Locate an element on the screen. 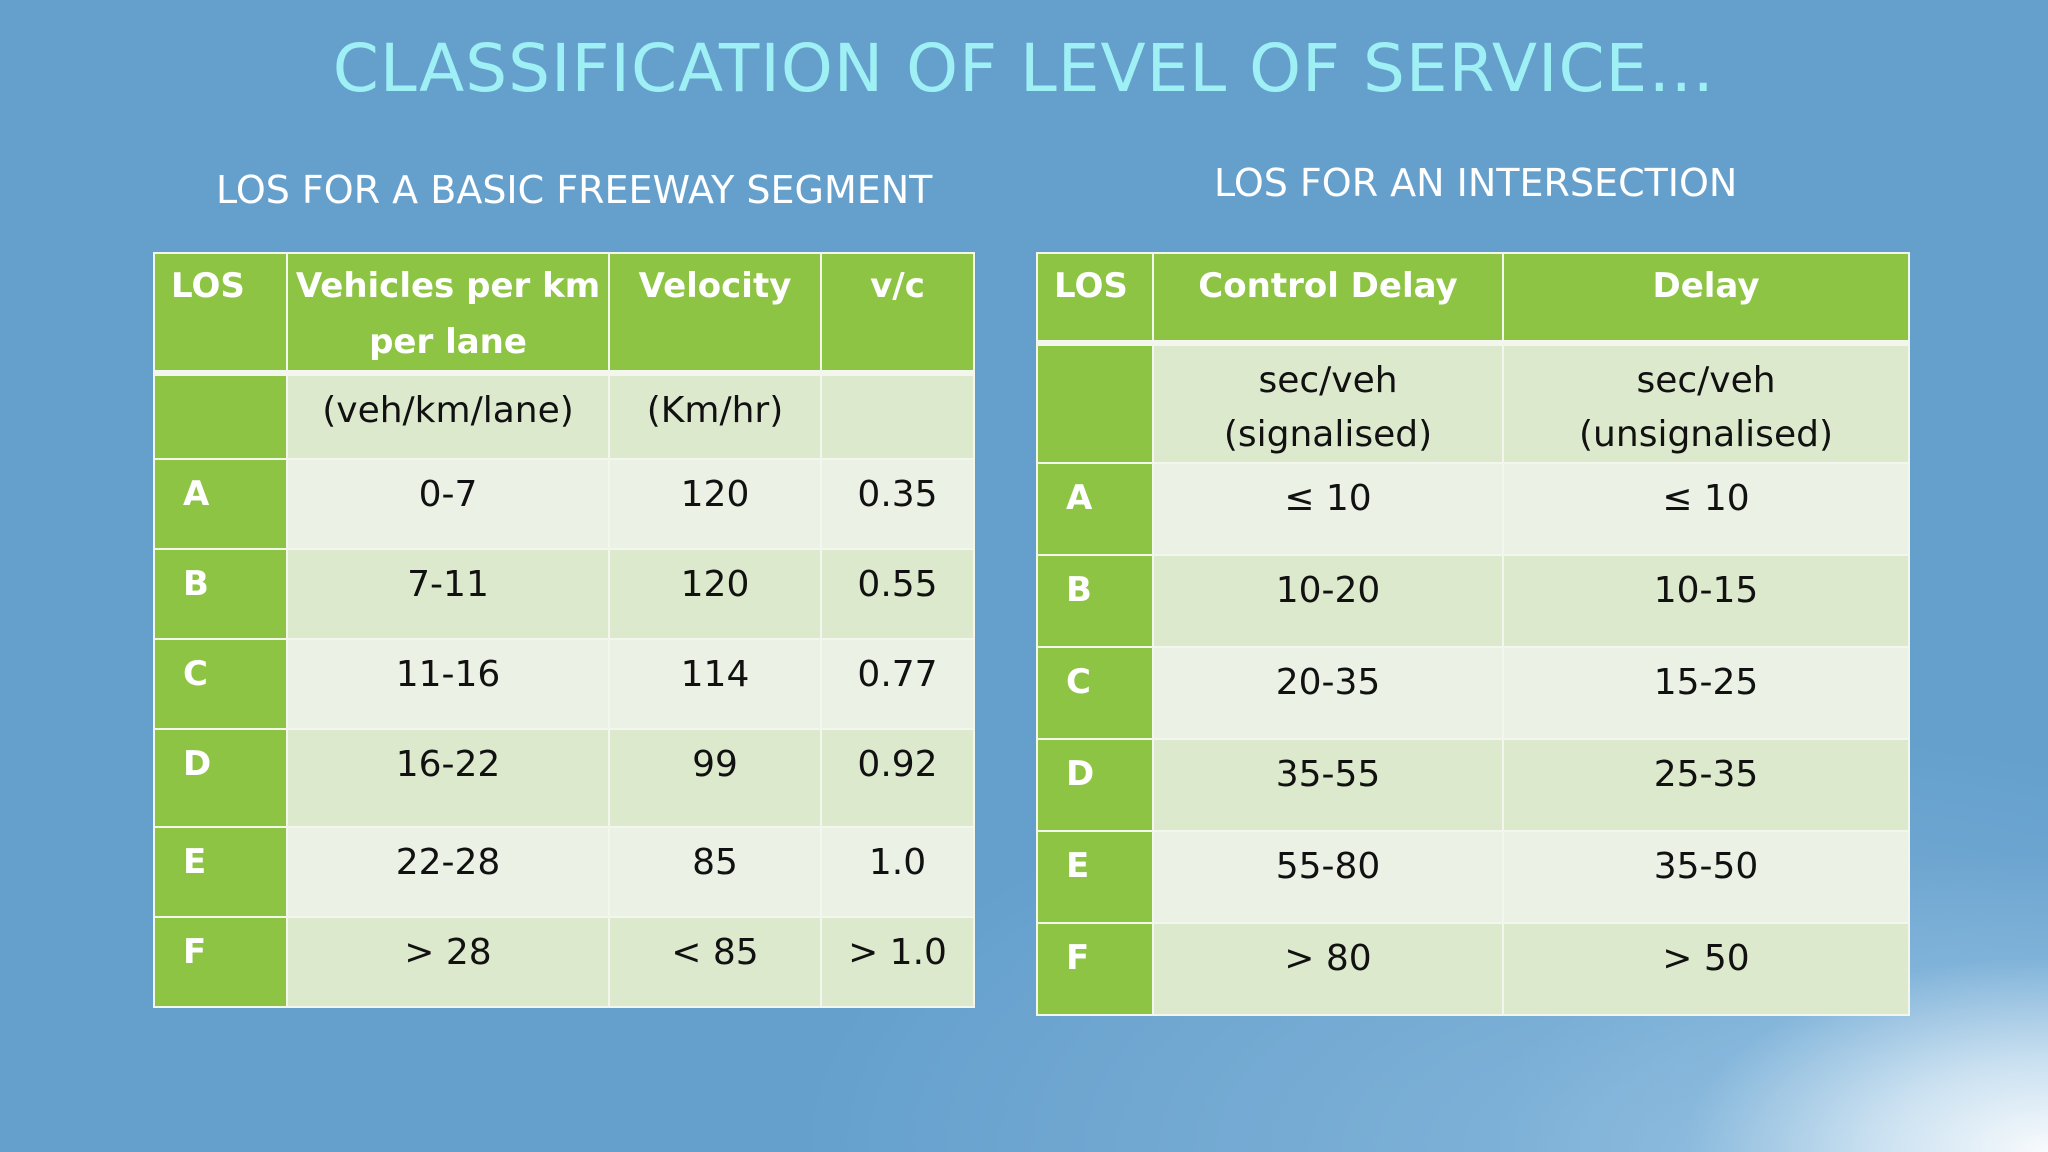 The width and height of the screenshot is (2048, 1152). table-row: D 35-55 25-35 is located at coordinates (1473, 785).